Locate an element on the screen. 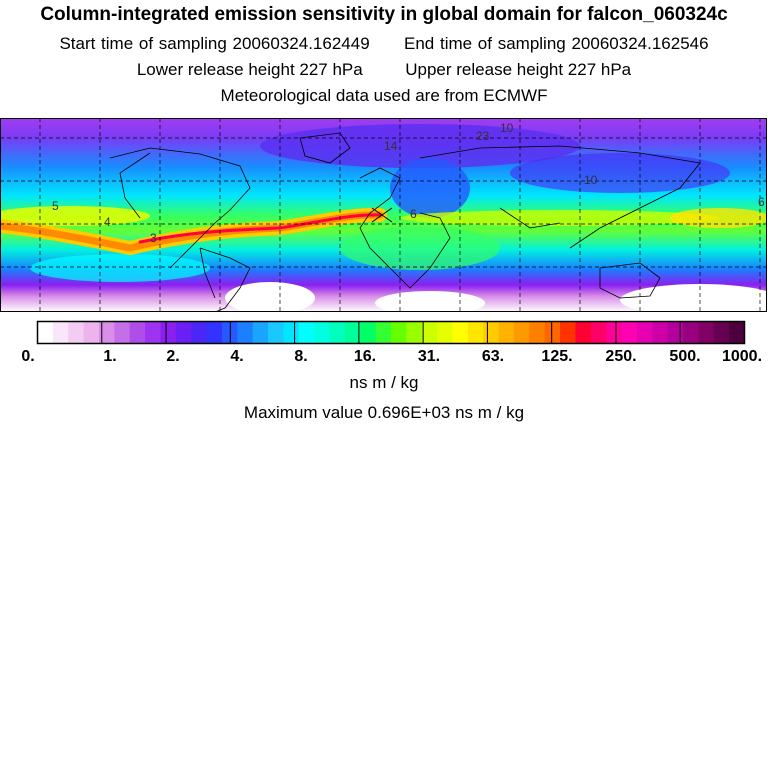 The height and width of the screenshot is (768, 768). start-time: Start time of sampling 20060324.162449 is located at coordinates (214, 43).